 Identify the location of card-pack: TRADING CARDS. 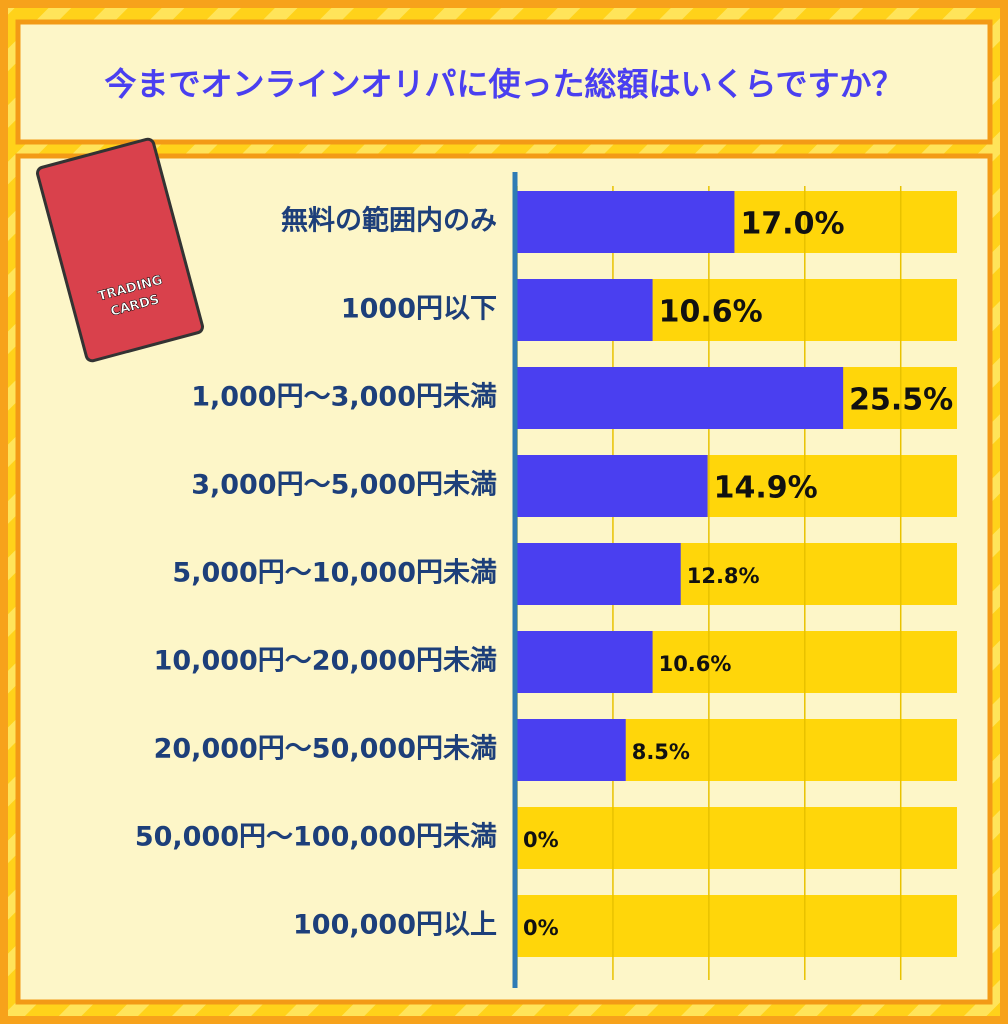
(120, 250).